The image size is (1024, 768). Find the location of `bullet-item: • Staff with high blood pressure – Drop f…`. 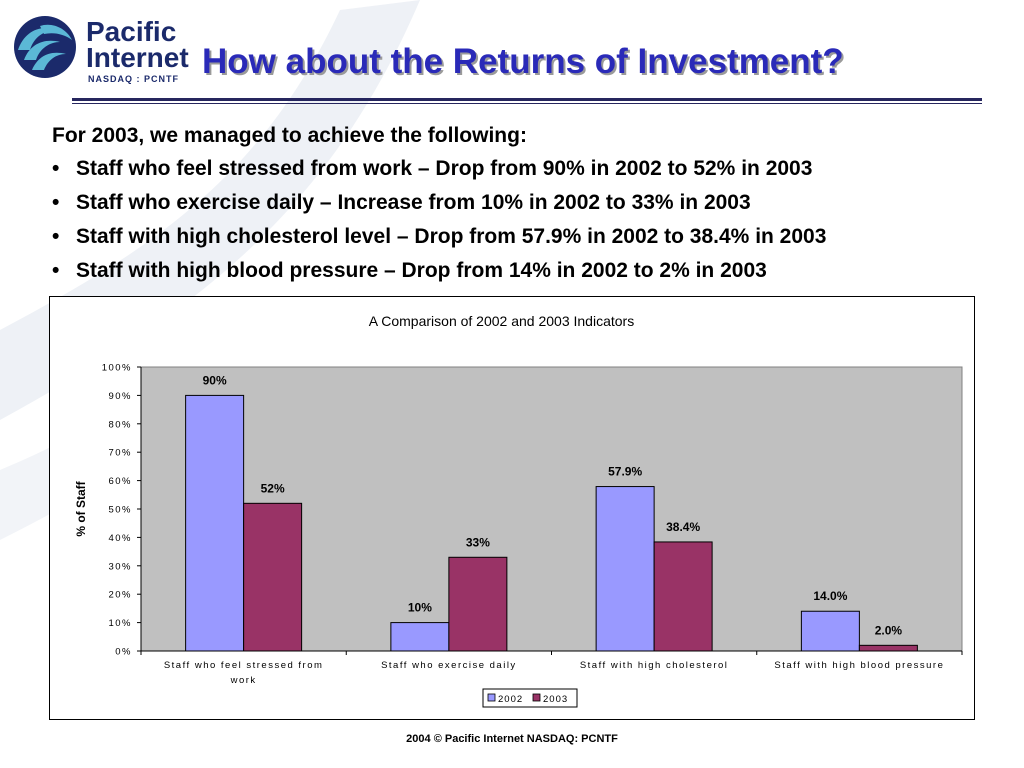

bullet-item: • Staff with high blood pressure – Drop f… is located at coordinates (532, 271).